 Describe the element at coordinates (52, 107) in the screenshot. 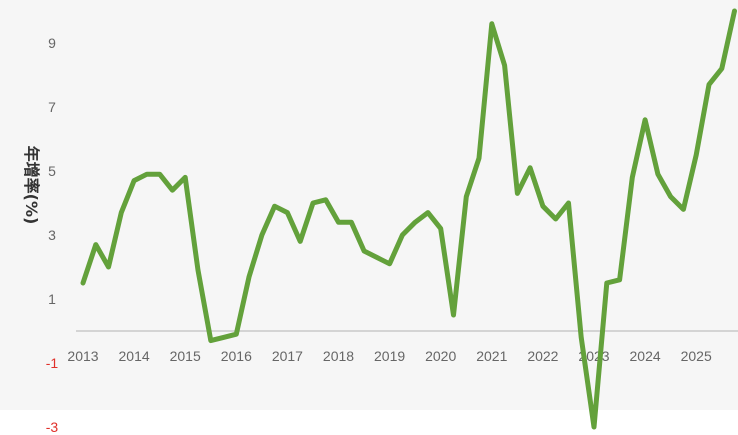

I see `y-tick-label: 7` at that location.